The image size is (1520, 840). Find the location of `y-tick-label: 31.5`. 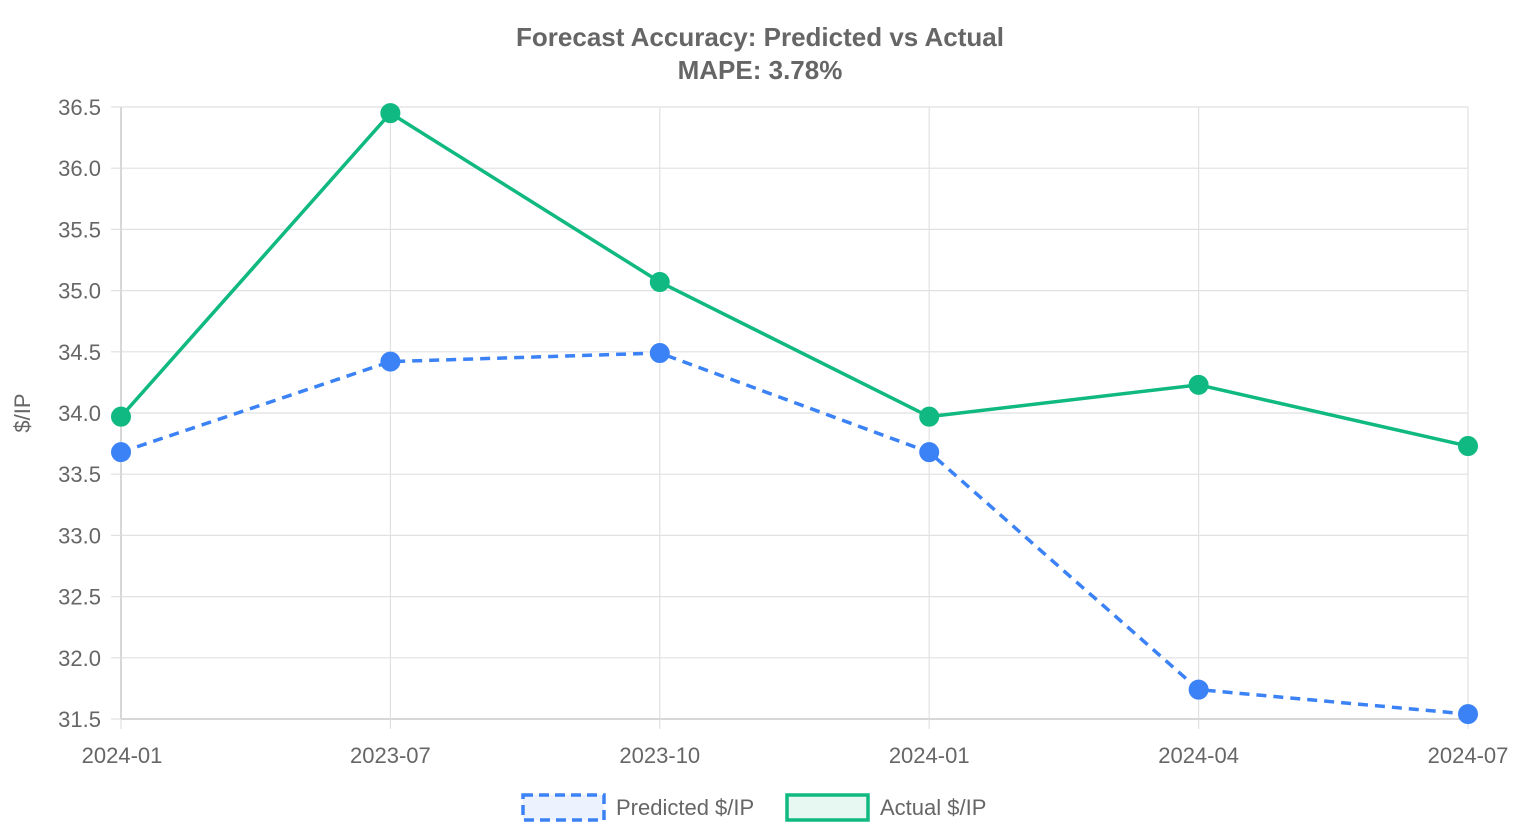

y-tick-label: 31.5 is located at coordinates (79, 719).